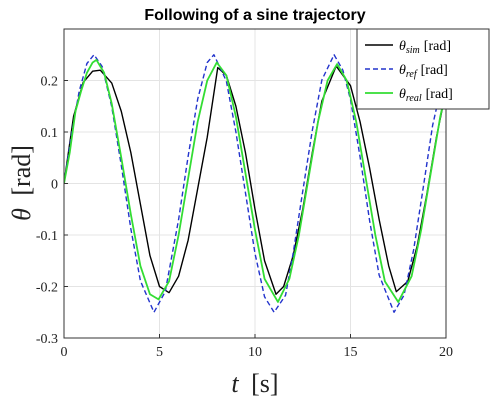 The height and width of the screenshot is (400, 492). I want to click on y-axis-label: θ [rad], so click(21, 183).